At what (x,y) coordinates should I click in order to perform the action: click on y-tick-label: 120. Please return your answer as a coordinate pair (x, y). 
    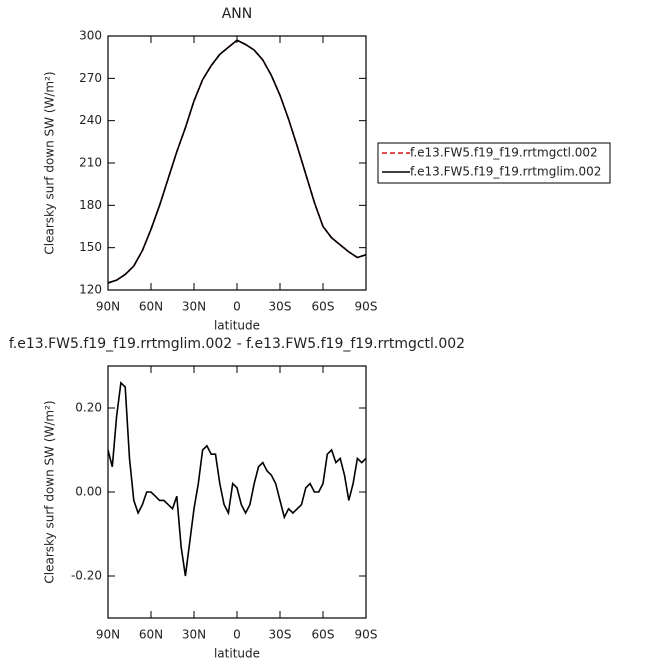
    Looking at the image, I should click on (90, 290).